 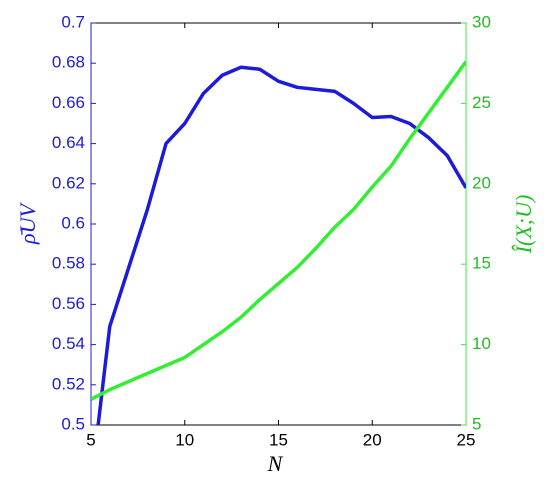 What do you see at coordinates (476, 423) in the screenshot?
I see `y2-tick-label: 5` at bounding box center [476, 423].